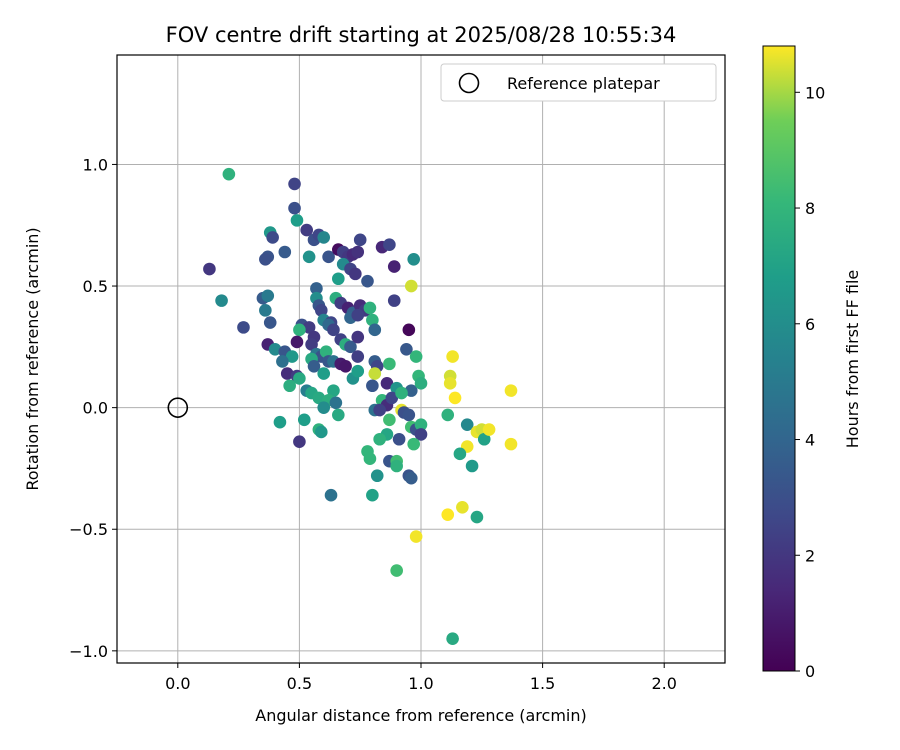 This screenshot has width=900, height=750. I want to click on colorbar: 0 2 4 6 8 10 Hours from first FF file, so click(812, 363).